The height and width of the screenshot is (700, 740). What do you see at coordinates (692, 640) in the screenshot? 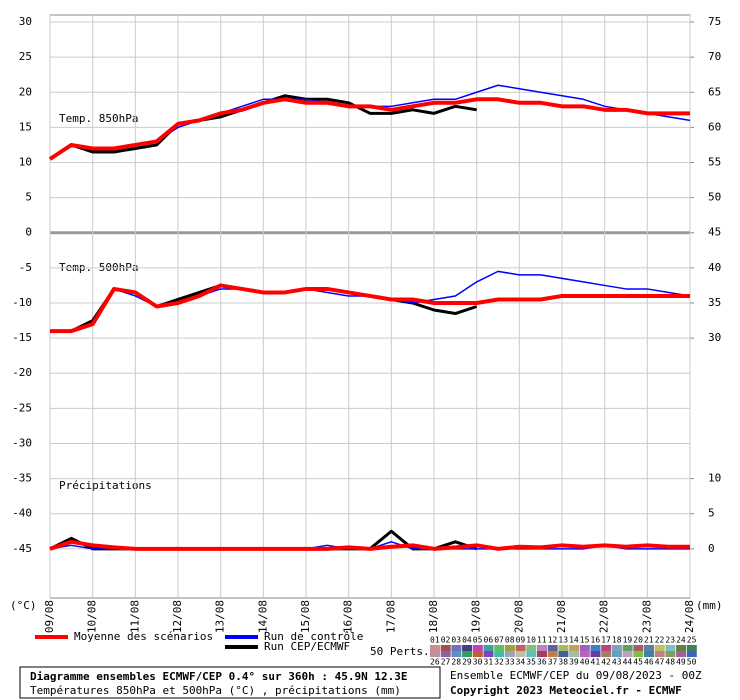
I see `perturbation-label: 25` at bounding box center [692, 640].